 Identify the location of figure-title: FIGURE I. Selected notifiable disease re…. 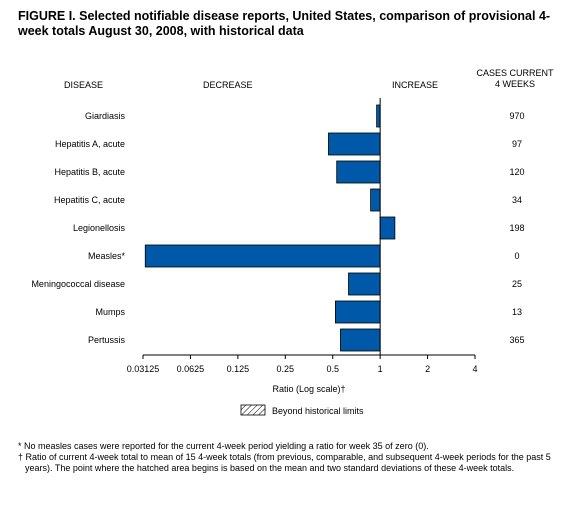
(284, 23).